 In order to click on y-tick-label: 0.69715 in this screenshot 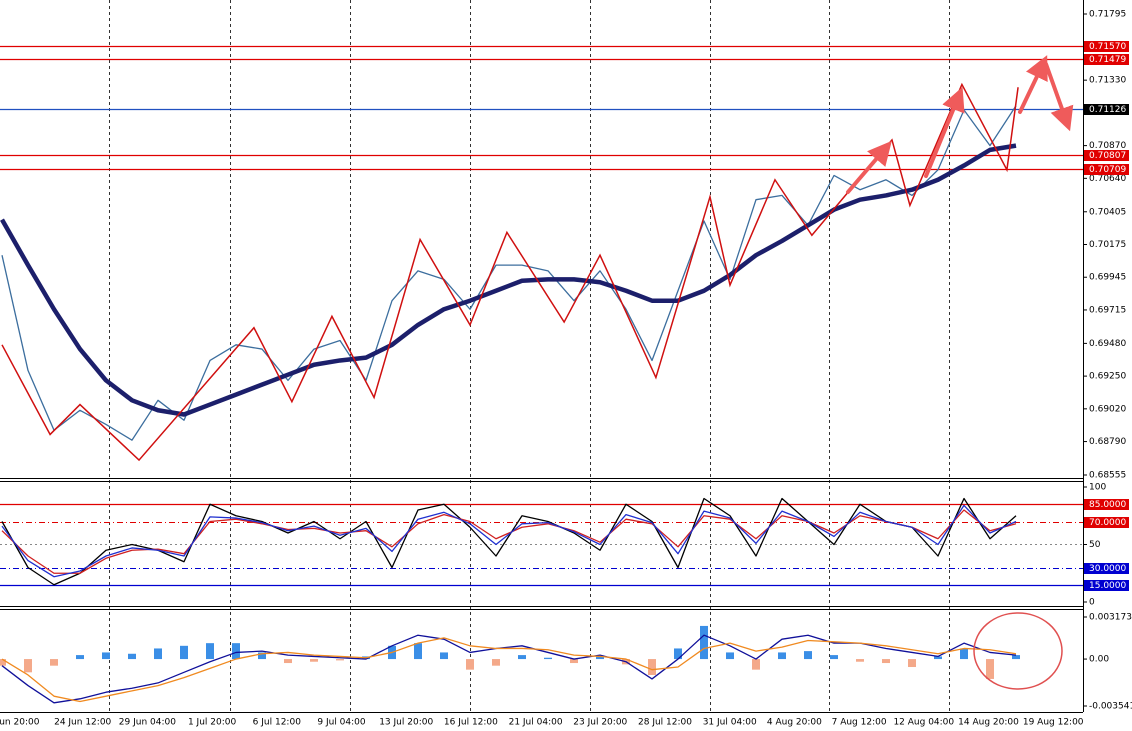, I will do `click(1107, 310)`.